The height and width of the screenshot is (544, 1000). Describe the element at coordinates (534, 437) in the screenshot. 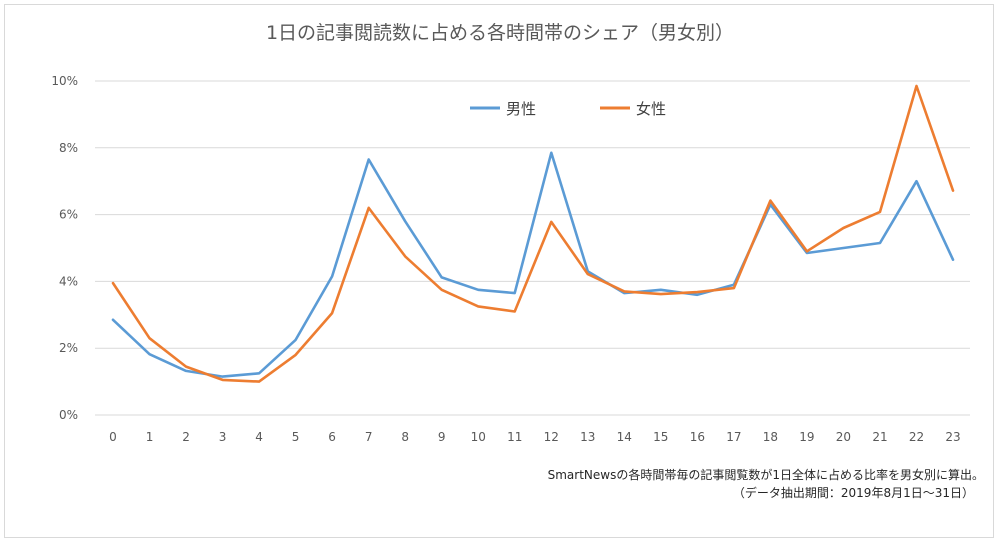

I see `x-axis-ticks: 0 1 2 3 4 5 6 7 8 9 10 11 12 13 14 15 16 17 18 19 20 21 22 23` at that location.